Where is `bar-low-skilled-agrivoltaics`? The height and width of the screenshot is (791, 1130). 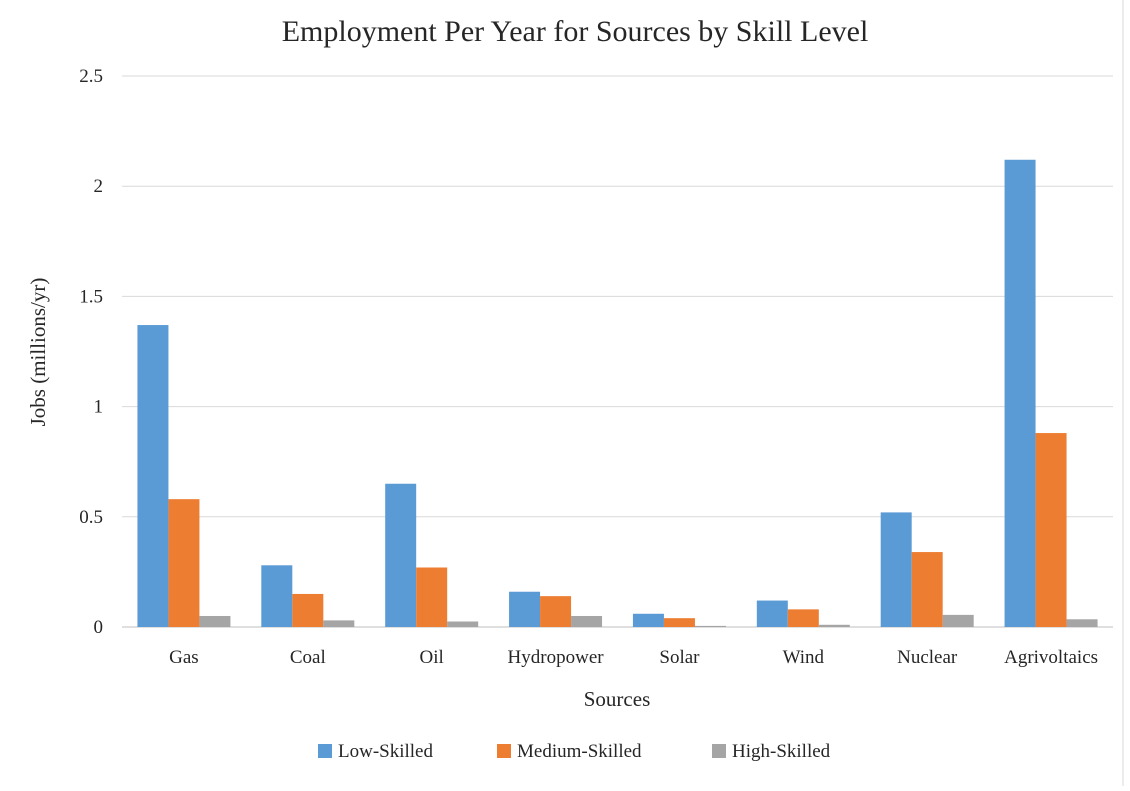 bar-low-skilled-agrivoltaics is located at coordinates (1020, 393).